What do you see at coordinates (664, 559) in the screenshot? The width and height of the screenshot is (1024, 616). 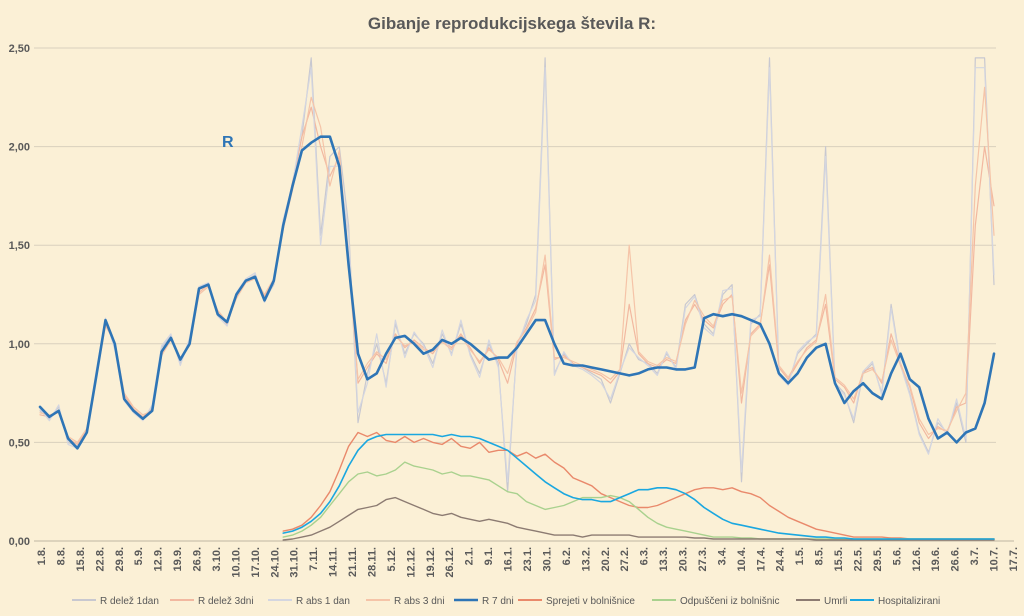 I see `x-tick-label: 13.3.` at bounding box center [664, 559].